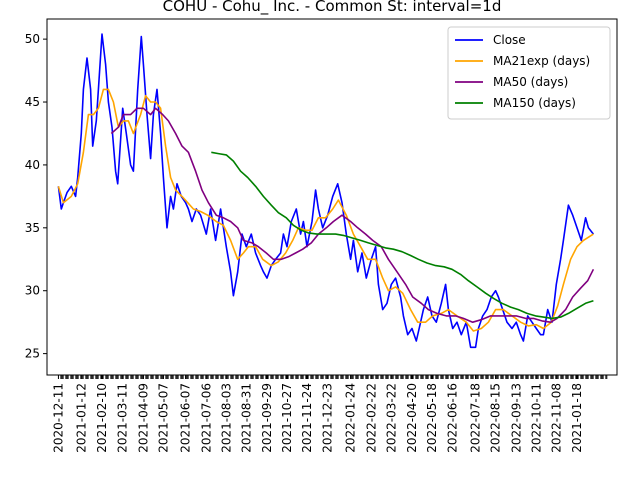 This screenshot has height=484, width=640. I want to click on x-tick-label: 2022-09-13, so click(516, 418).